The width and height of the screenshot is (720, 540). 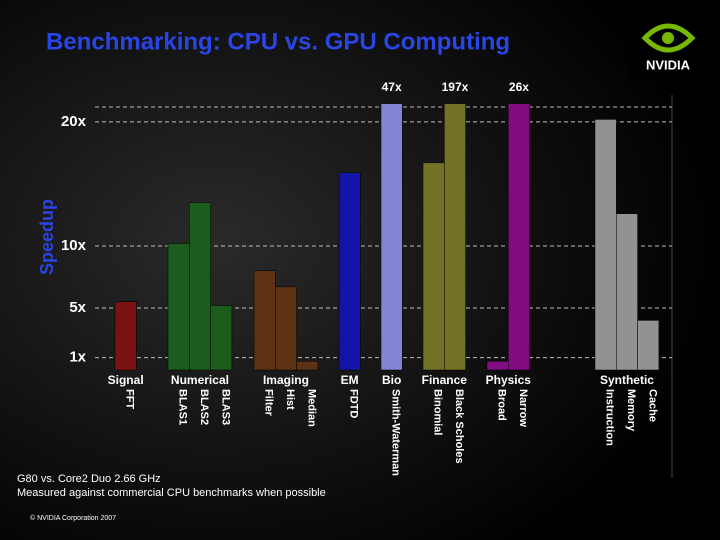 I want to click on x-tick-label: FDTD, so click(x=354, y=403).